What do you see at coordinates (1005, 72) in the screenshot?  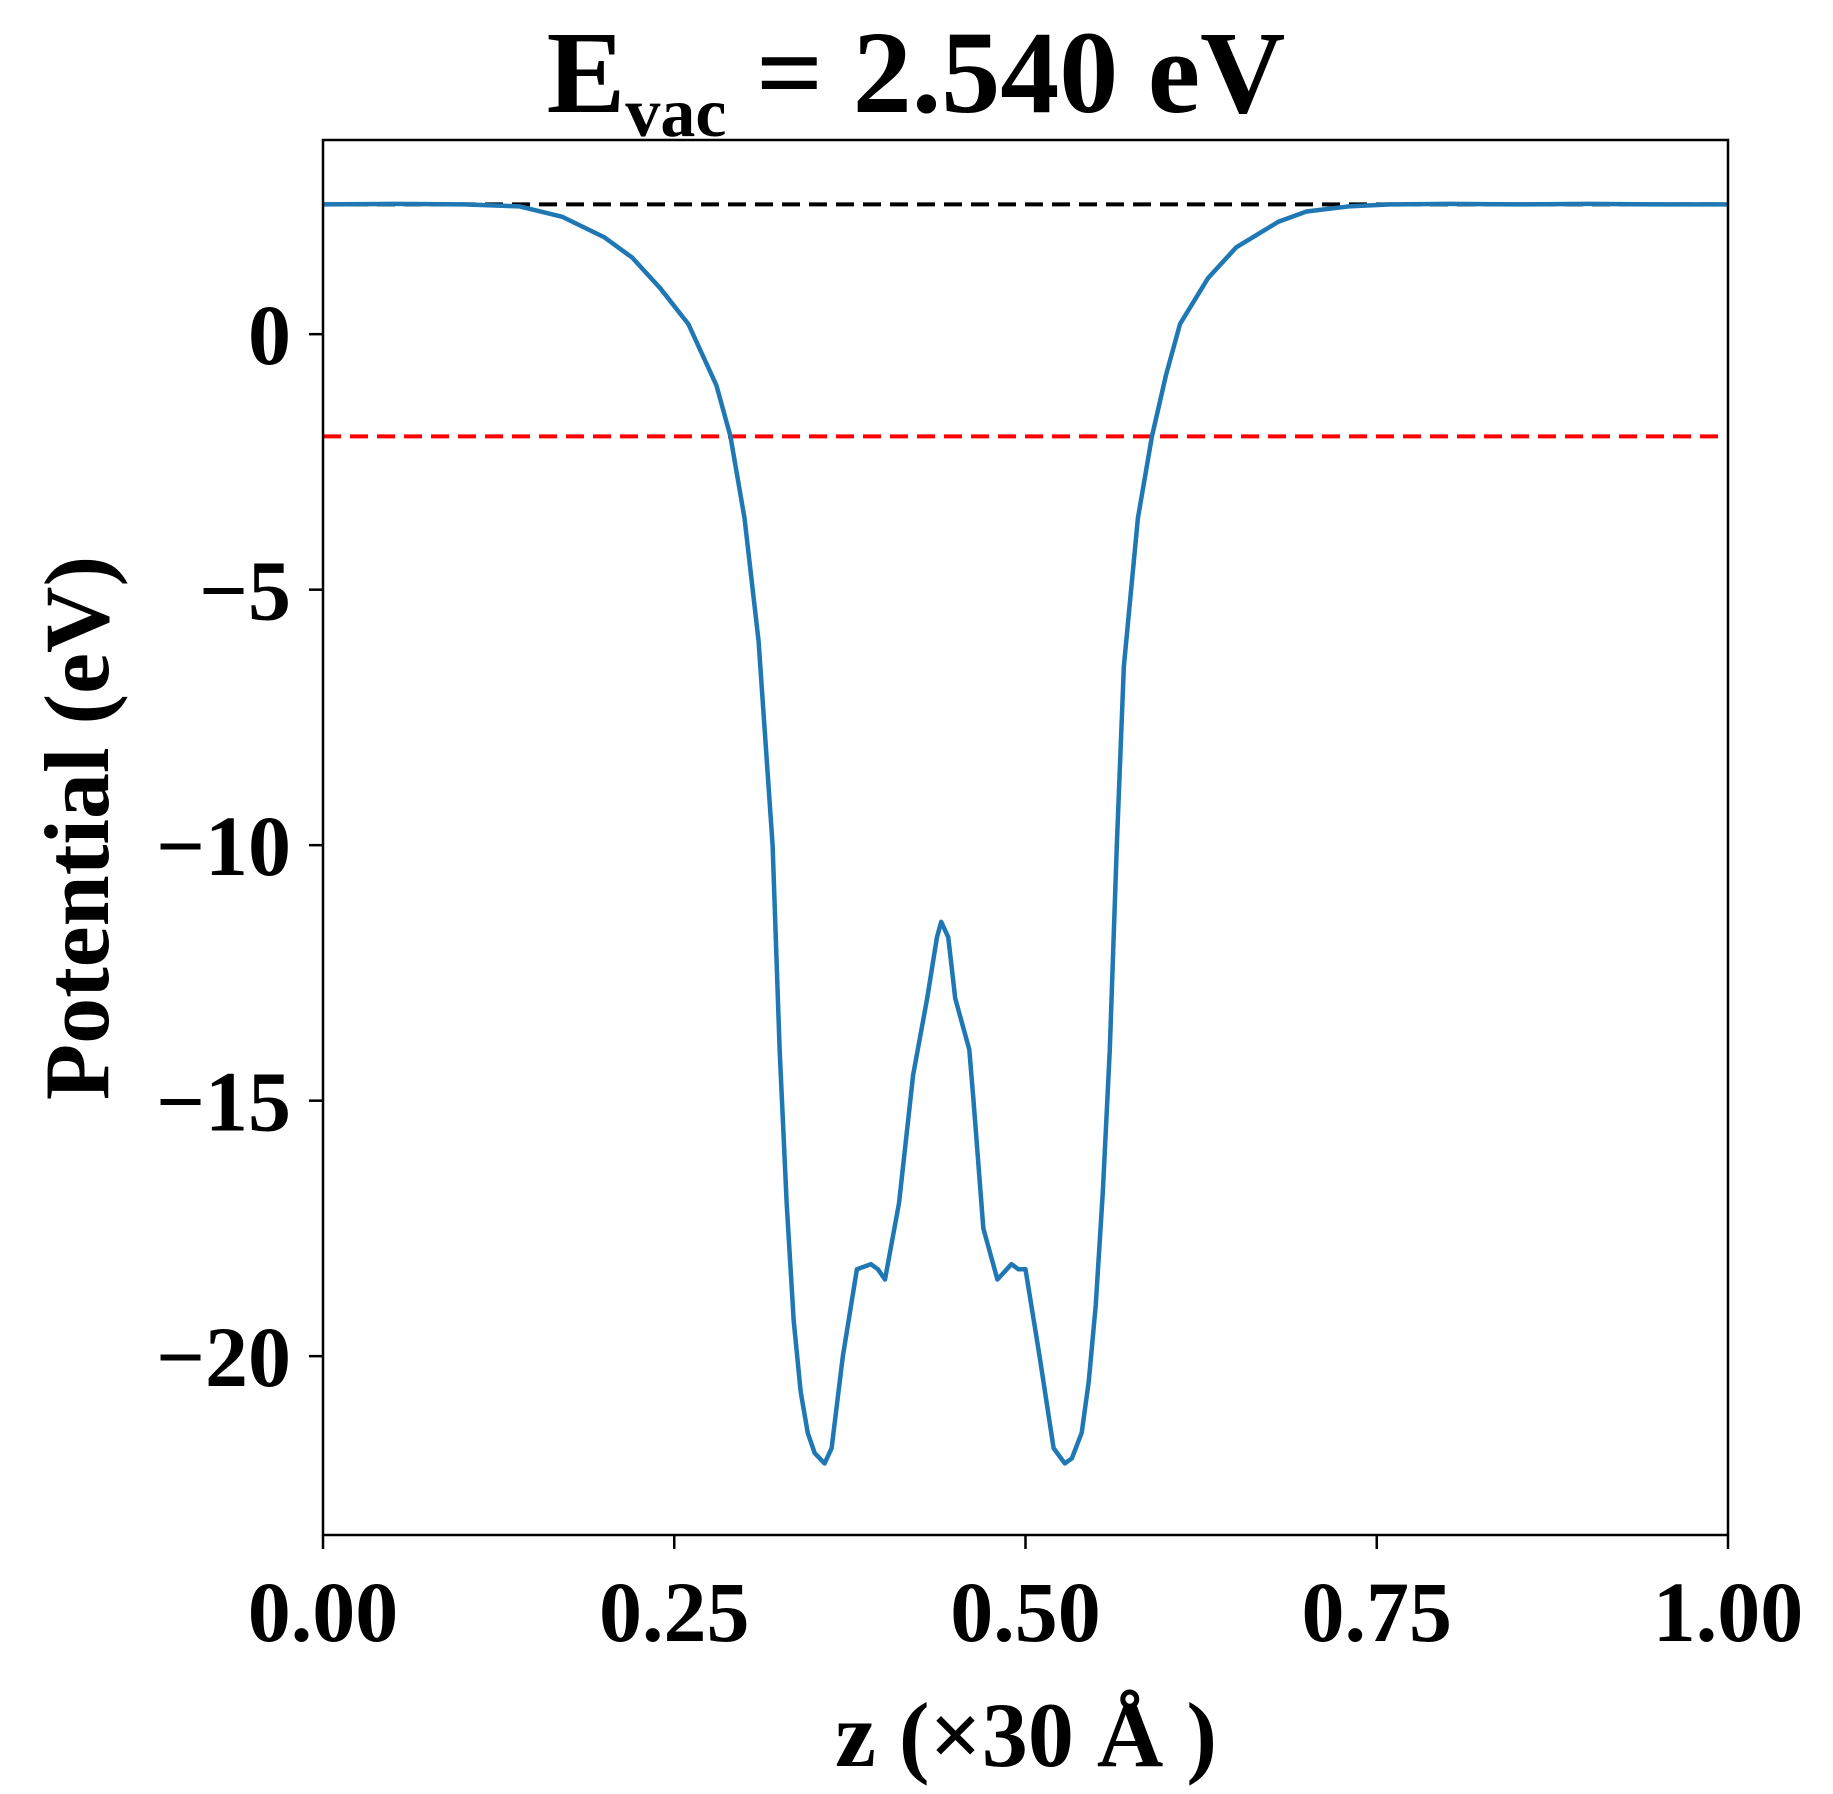 I see `chart-title-rest: = 2.540 eV` at bounding box center [1005, 72].